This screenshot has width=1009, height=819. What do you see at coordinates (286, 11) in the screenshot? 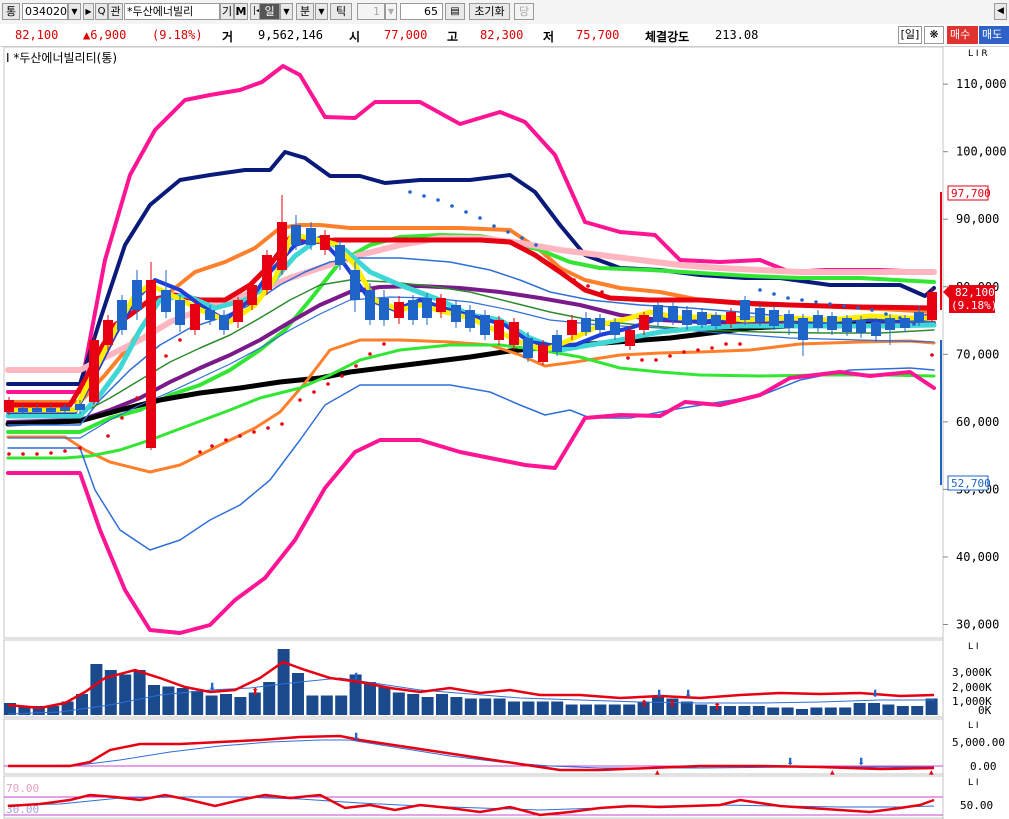
I see `il-dropdown-icon: ▼` at bounding box center [286, 11].